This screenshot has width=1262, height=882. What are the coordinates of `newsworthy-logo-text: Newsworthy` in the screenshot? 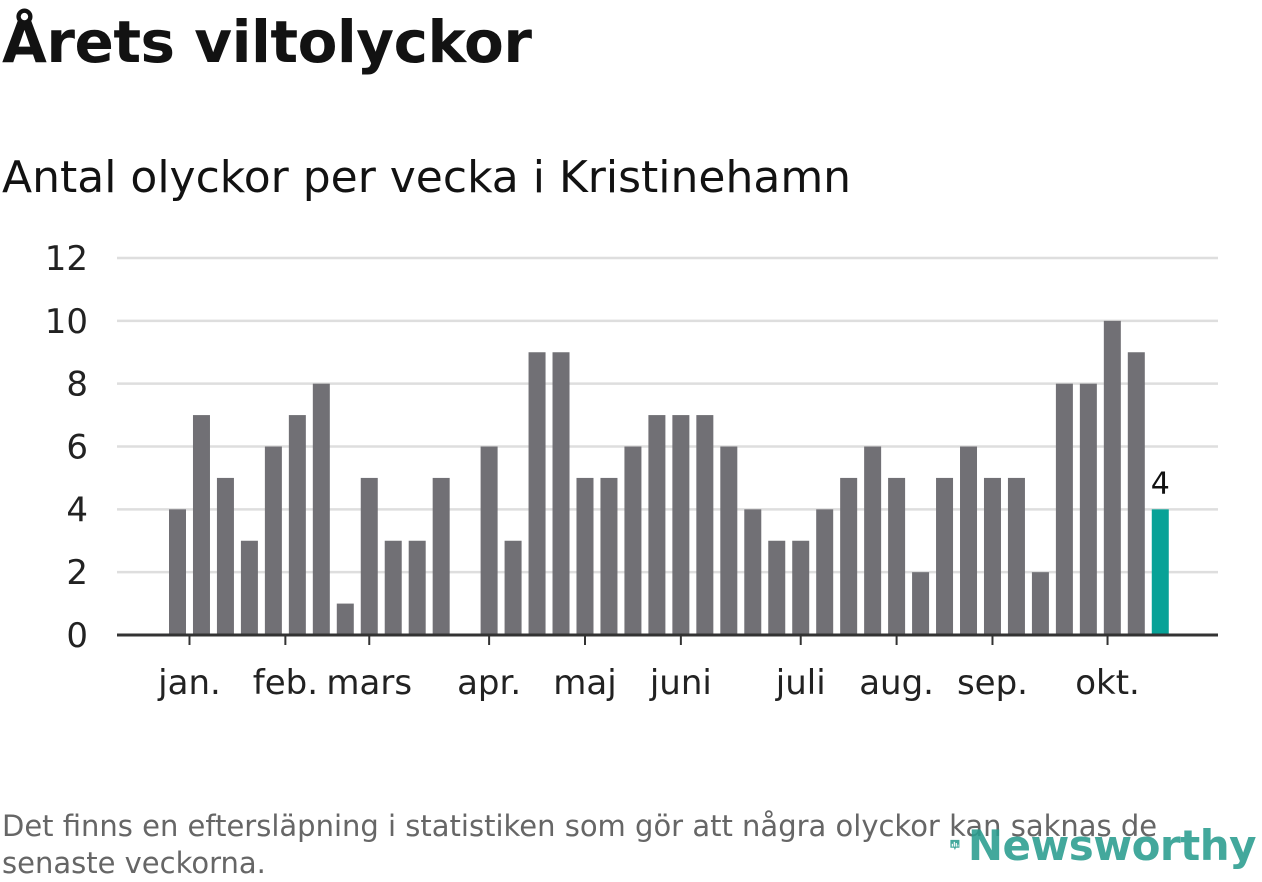 It's located at (1112, 845).